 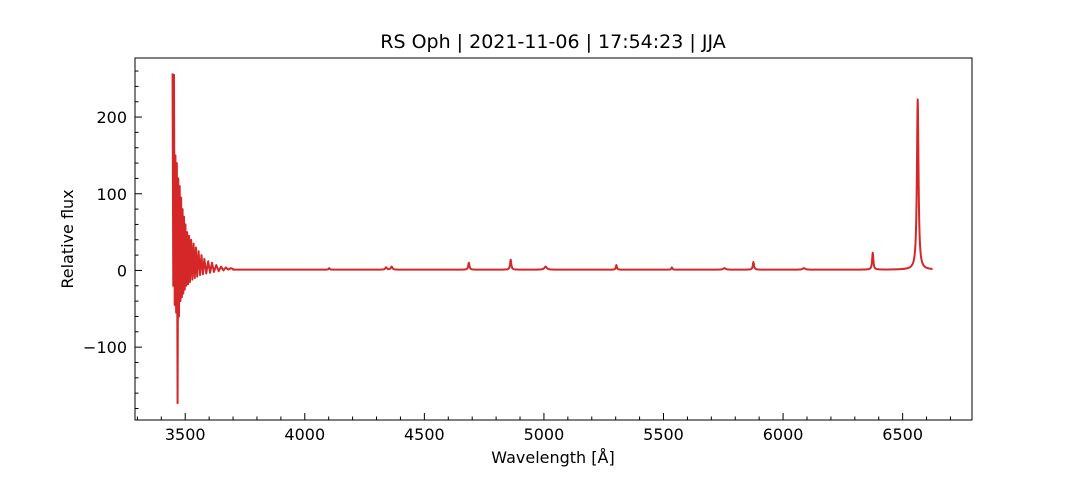 I want to click on x-tick-label: 4000, so click(x=304, y=434).